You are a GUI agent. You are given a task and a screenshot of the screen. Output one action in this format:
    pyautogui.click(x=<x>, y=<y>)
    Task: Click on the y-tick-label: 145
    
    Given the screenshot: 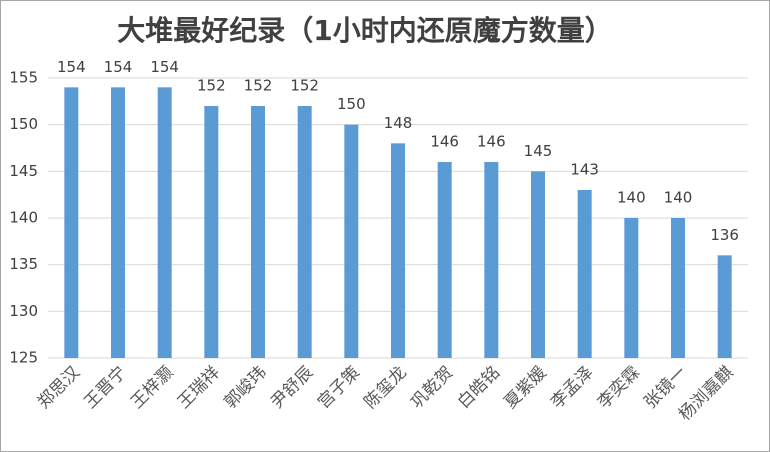 What is the action you would take?
    pyautogui.click(x=23, y=171)
    